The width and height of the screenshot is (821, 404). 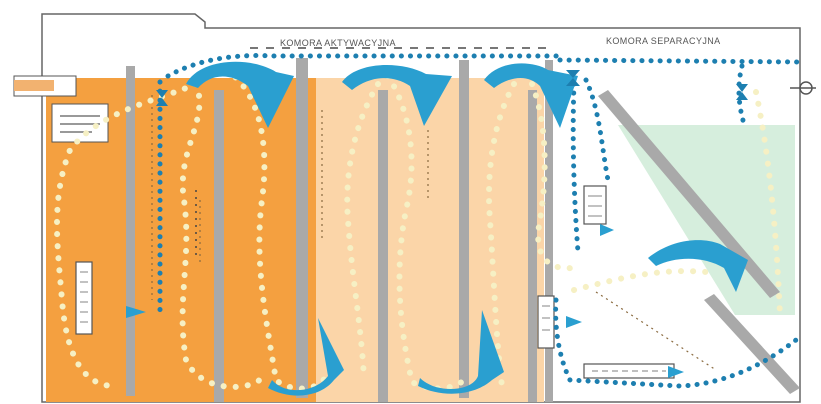 I want to click on outlet-arrow-icon, so click(x=803, y=88).